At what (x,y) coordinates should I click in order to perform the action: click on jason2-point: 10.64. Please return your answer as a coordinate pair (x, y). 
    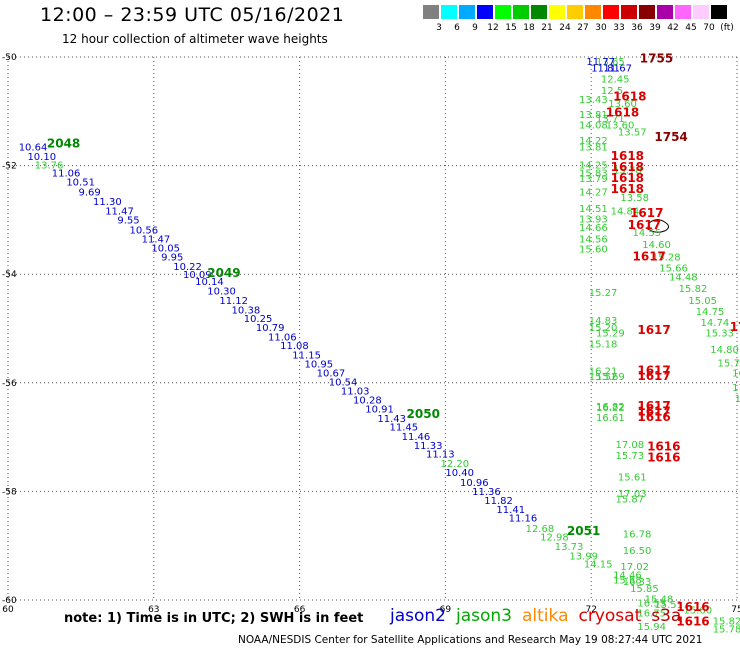
    Looking at the image, I should click on (33, 147).